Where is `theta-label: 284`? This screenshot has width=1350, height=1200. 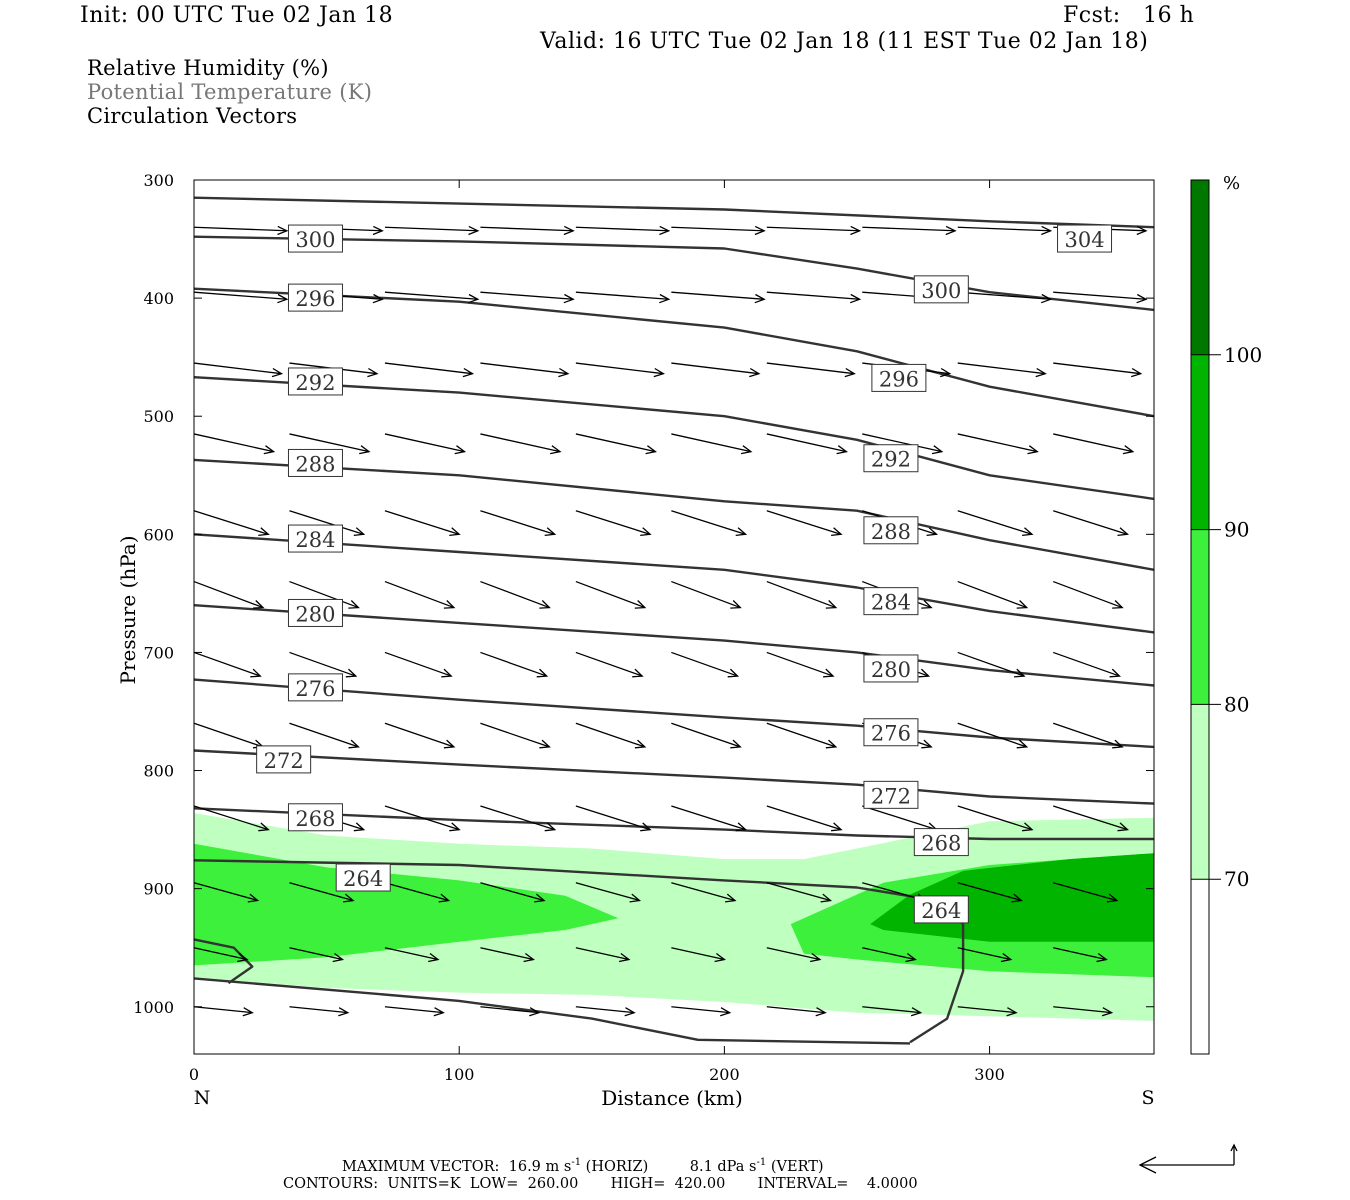 theta-label: 284 is located at coordinates (891, 601).